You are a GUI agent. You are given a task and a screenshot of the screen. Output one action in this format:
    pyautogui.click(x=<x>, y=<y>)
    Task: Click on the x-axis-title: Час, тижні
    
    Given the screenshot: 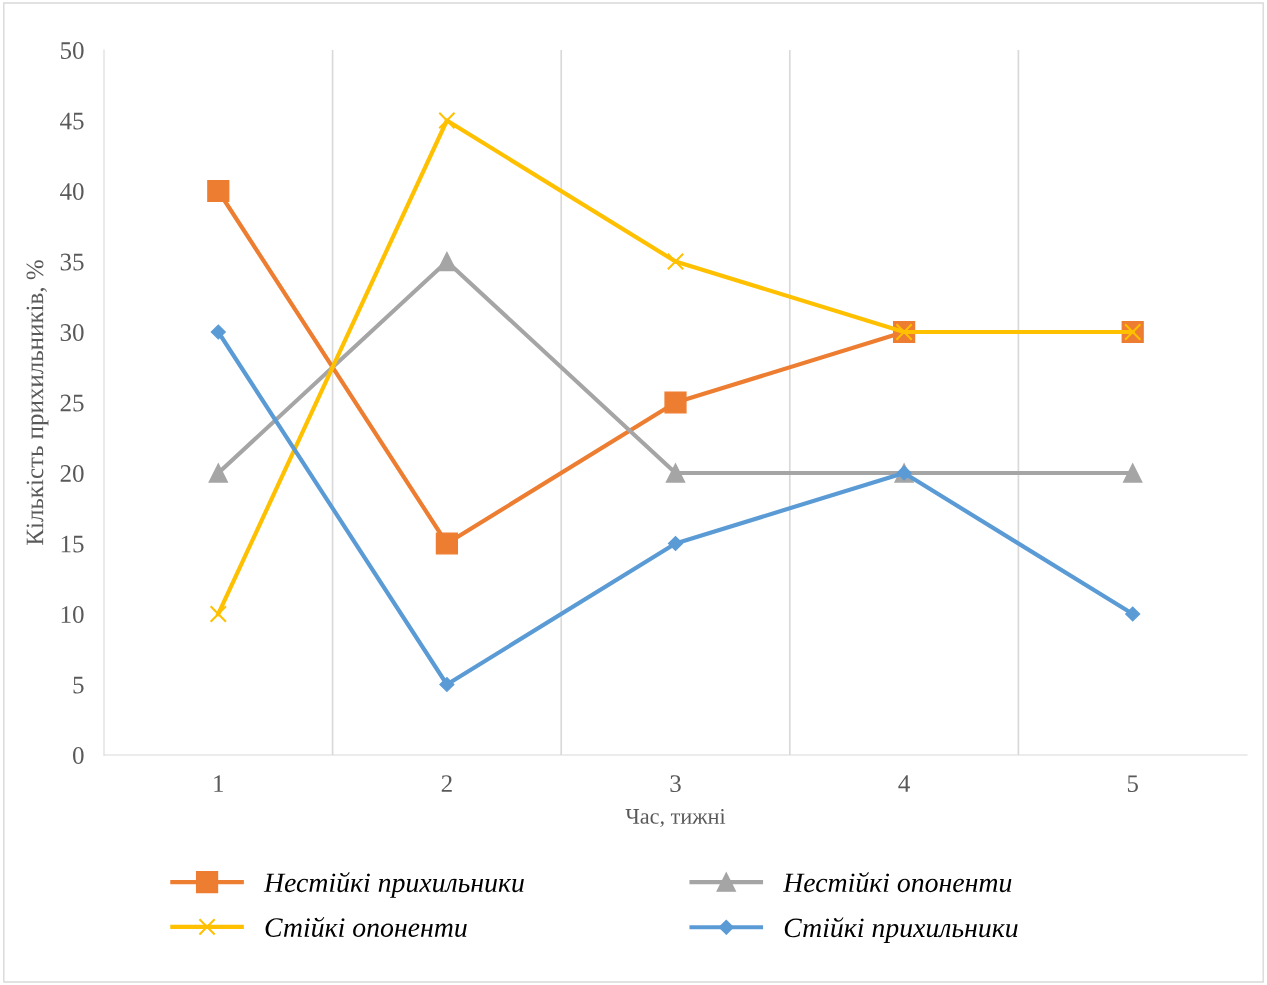 What is the action you would take?
    pyautogui.click(x=675, y=818)
    